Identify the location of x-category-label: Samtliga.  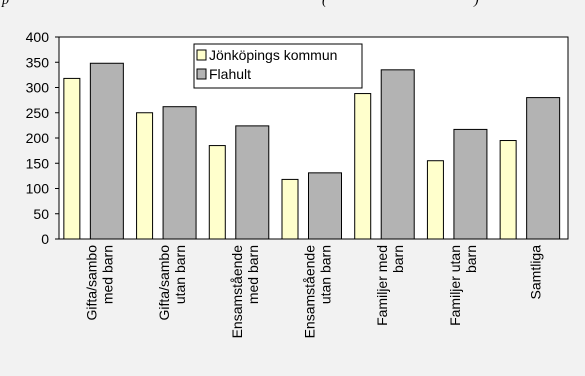
(536, 272).